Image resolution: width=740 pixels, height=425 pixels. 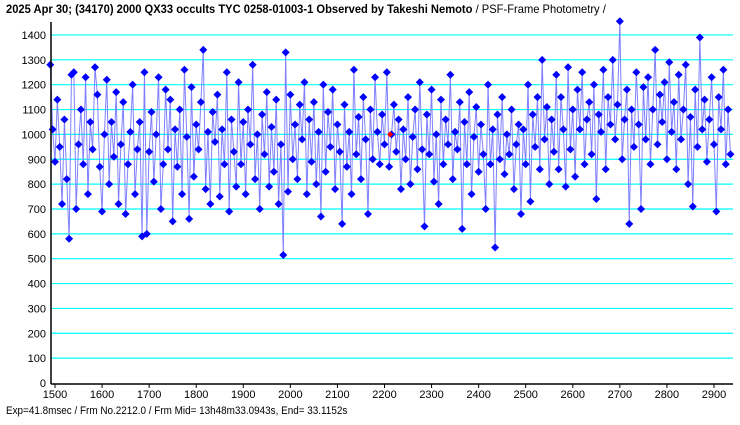 I want to click on y-tick-label: 1100, so click(x=34, y=111).